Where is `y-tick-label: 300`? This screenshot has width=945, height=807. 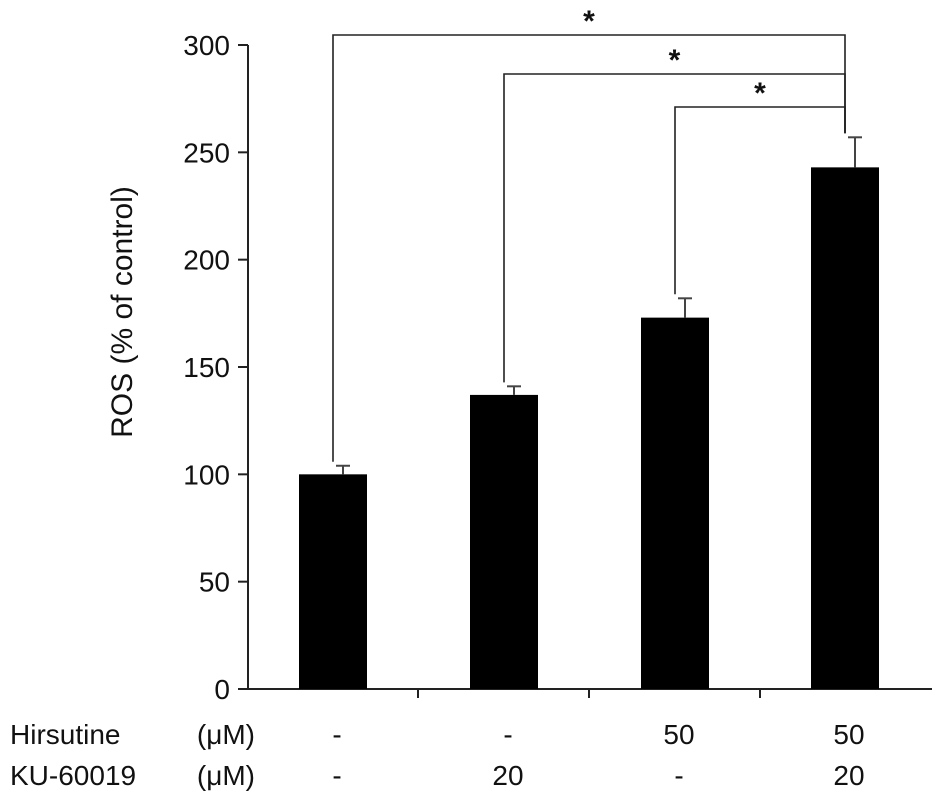 y-tick-label: 300 is located at coordinates (206, 45).